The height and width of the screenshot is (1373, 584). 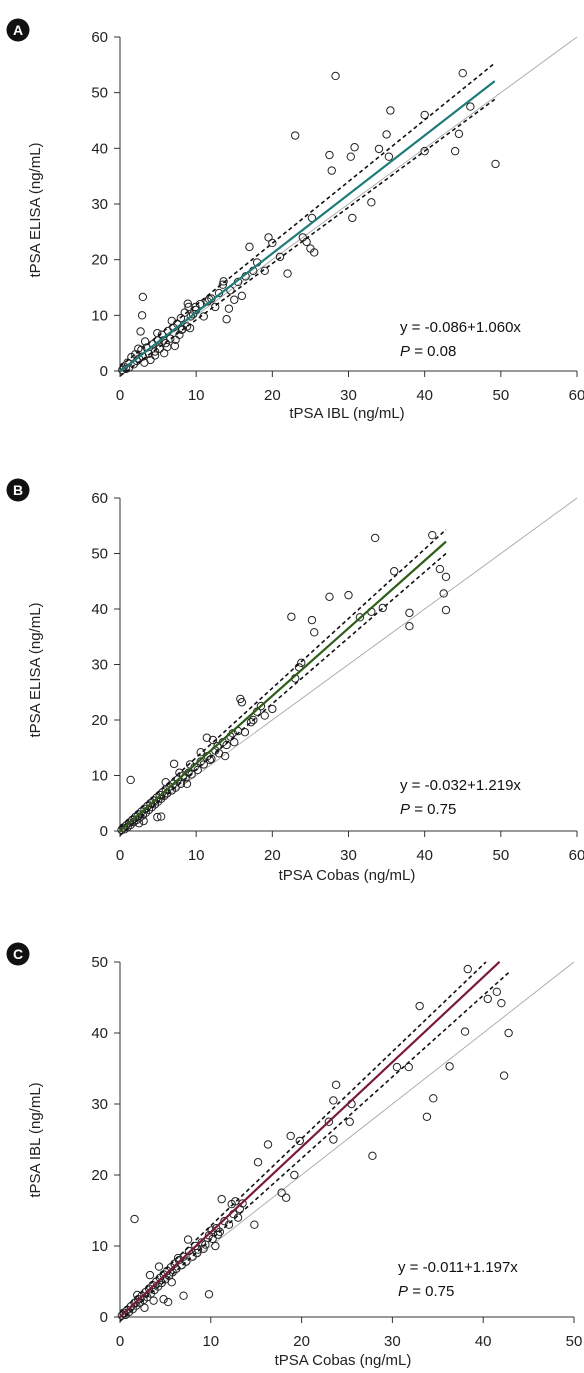 I want to click on panel-a-x-tick-label: 50, so click(x=500, y=395).